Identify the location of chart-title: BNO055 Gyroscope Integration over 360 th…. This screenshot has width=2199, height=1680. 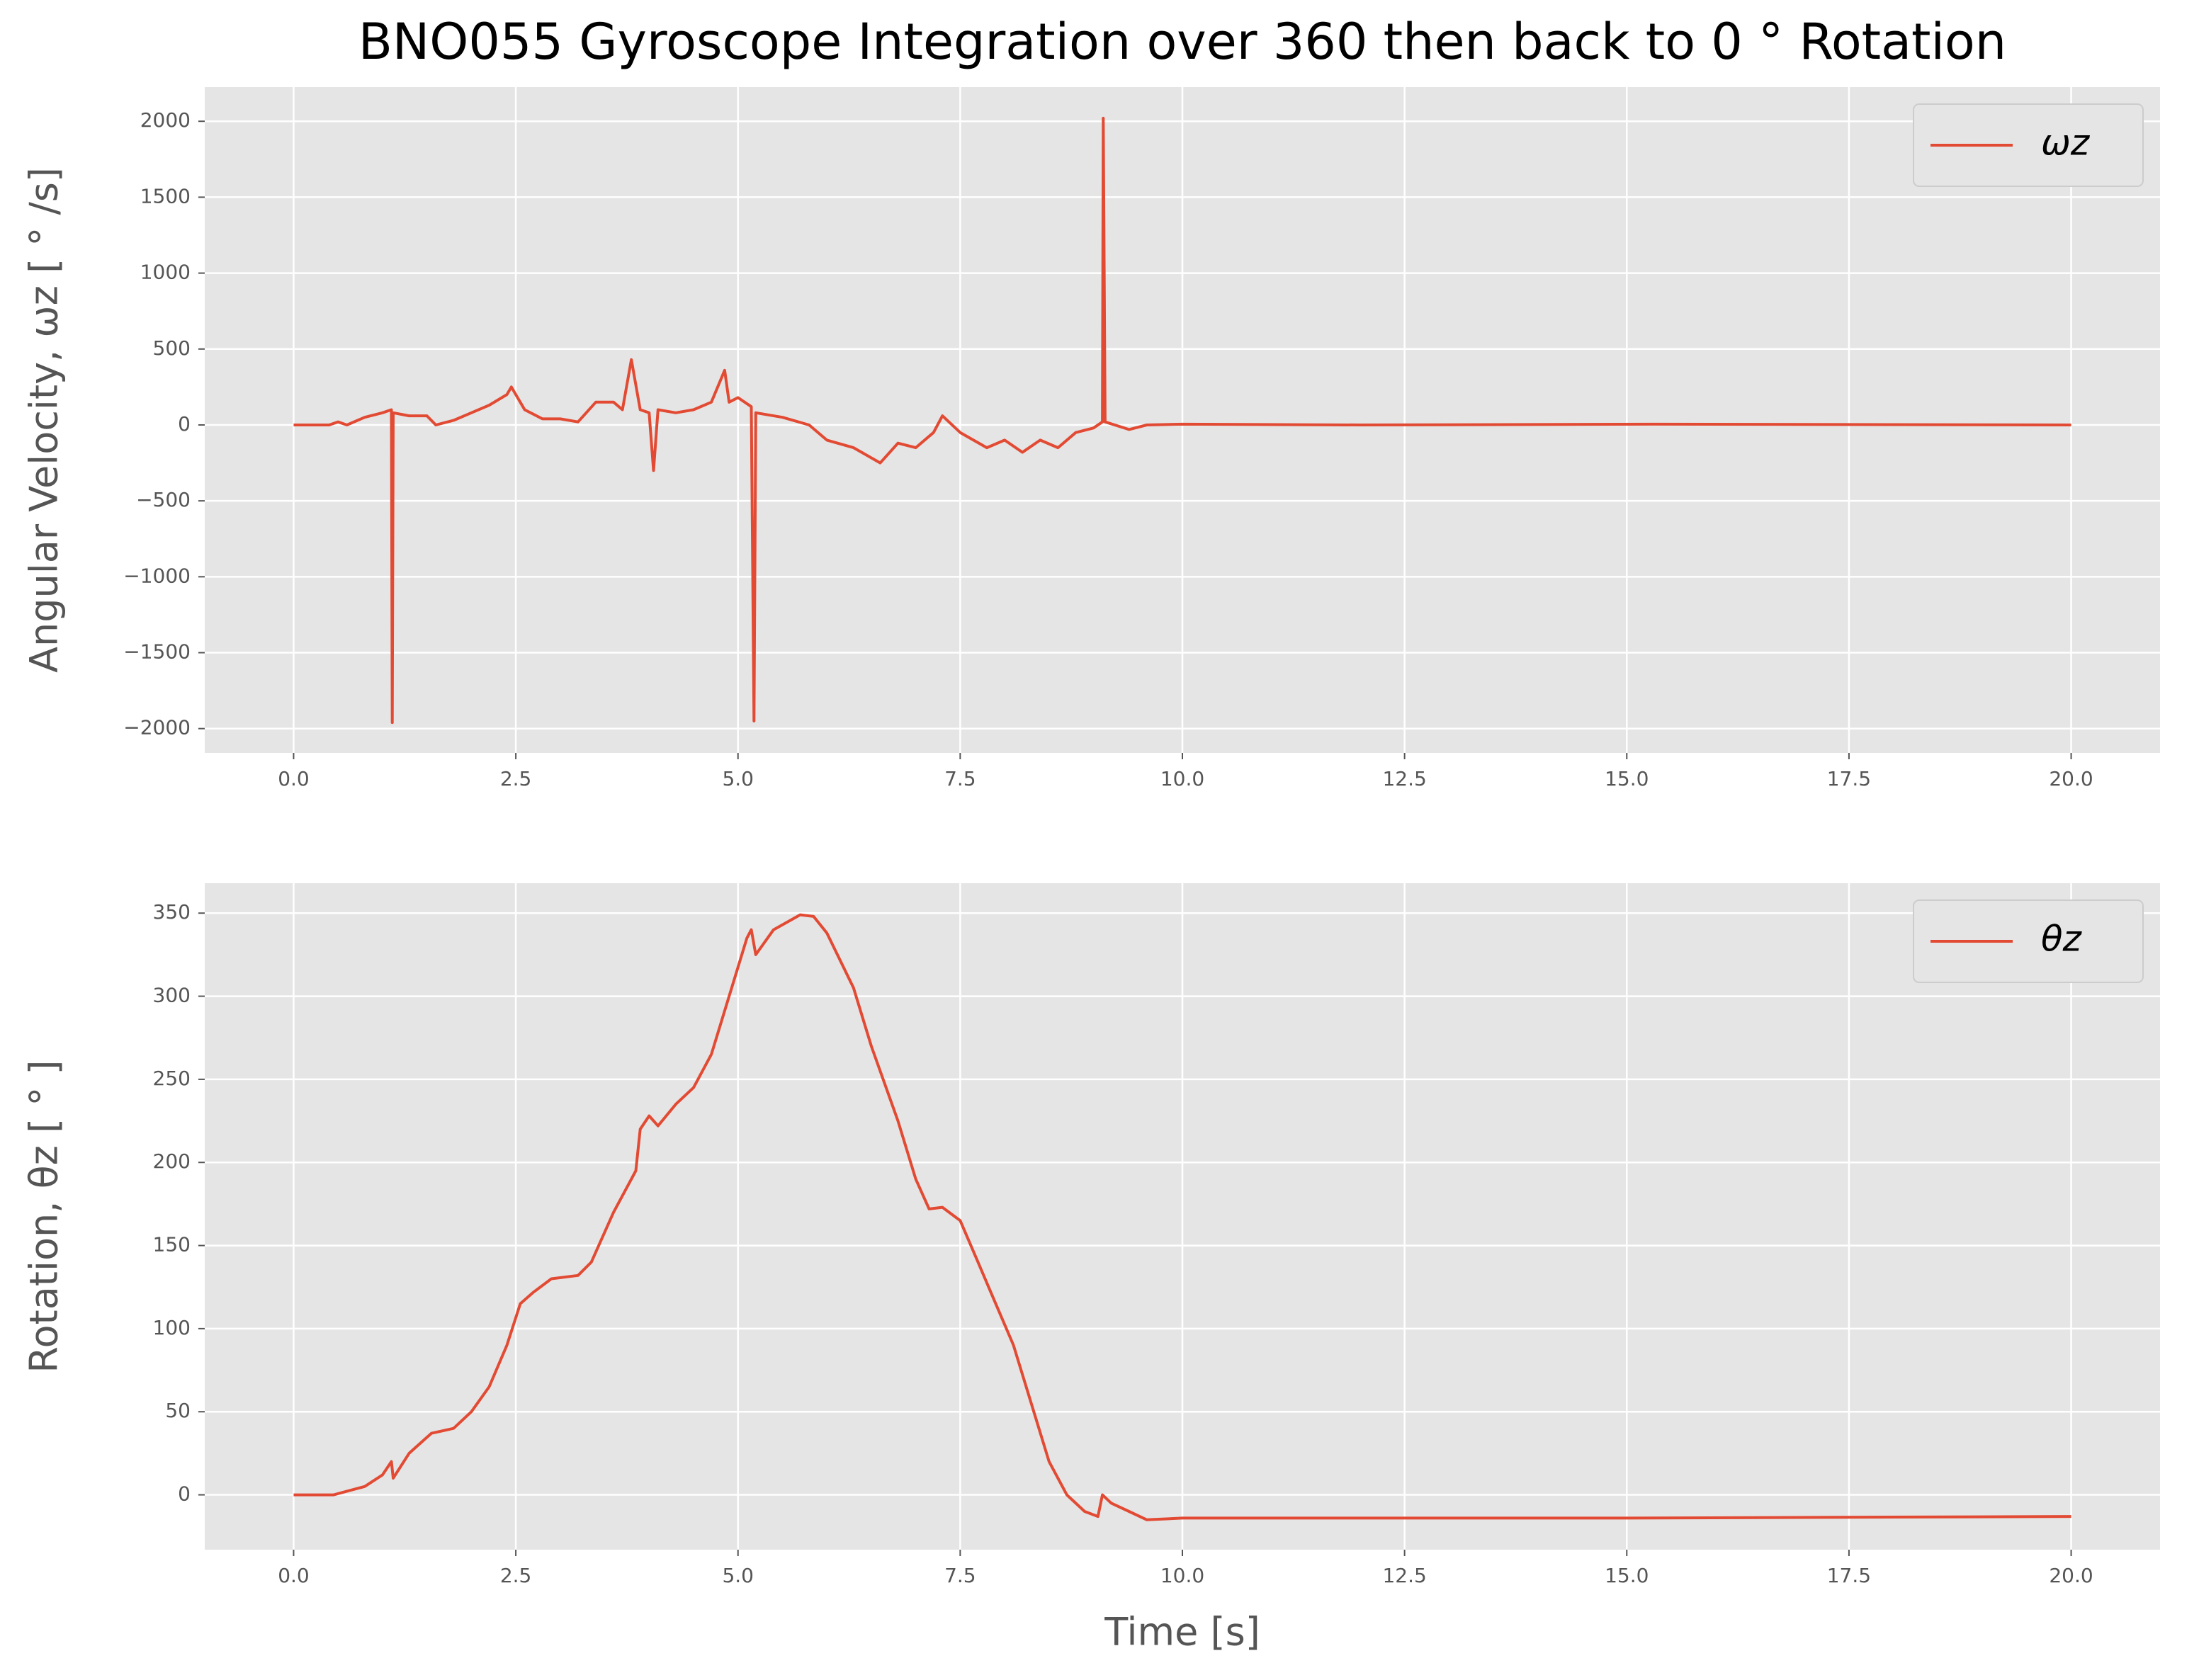
(1182, 42).